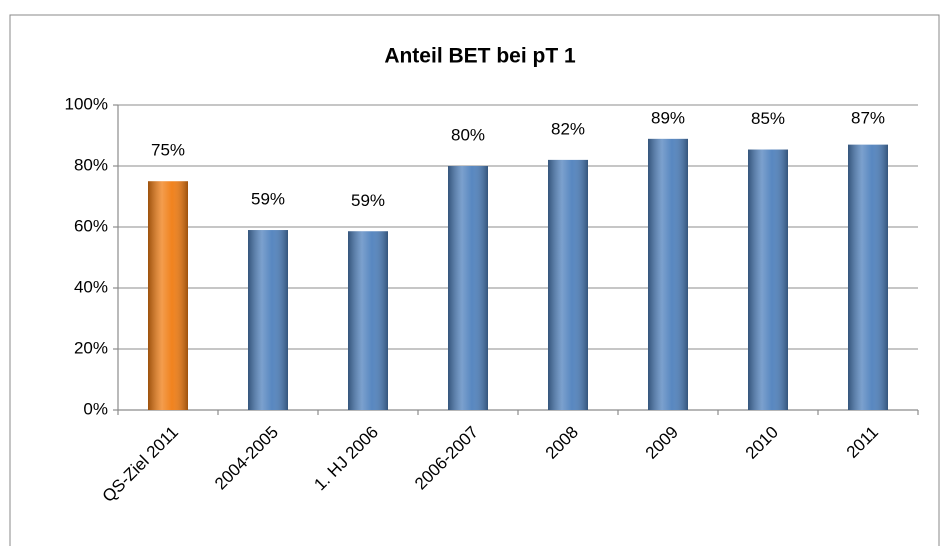 The height and width of the screenshot is (546, 945). Describe the element at coordinates (95, 408) in the screenshot. I see `y-tick-label: 0%` at that location.